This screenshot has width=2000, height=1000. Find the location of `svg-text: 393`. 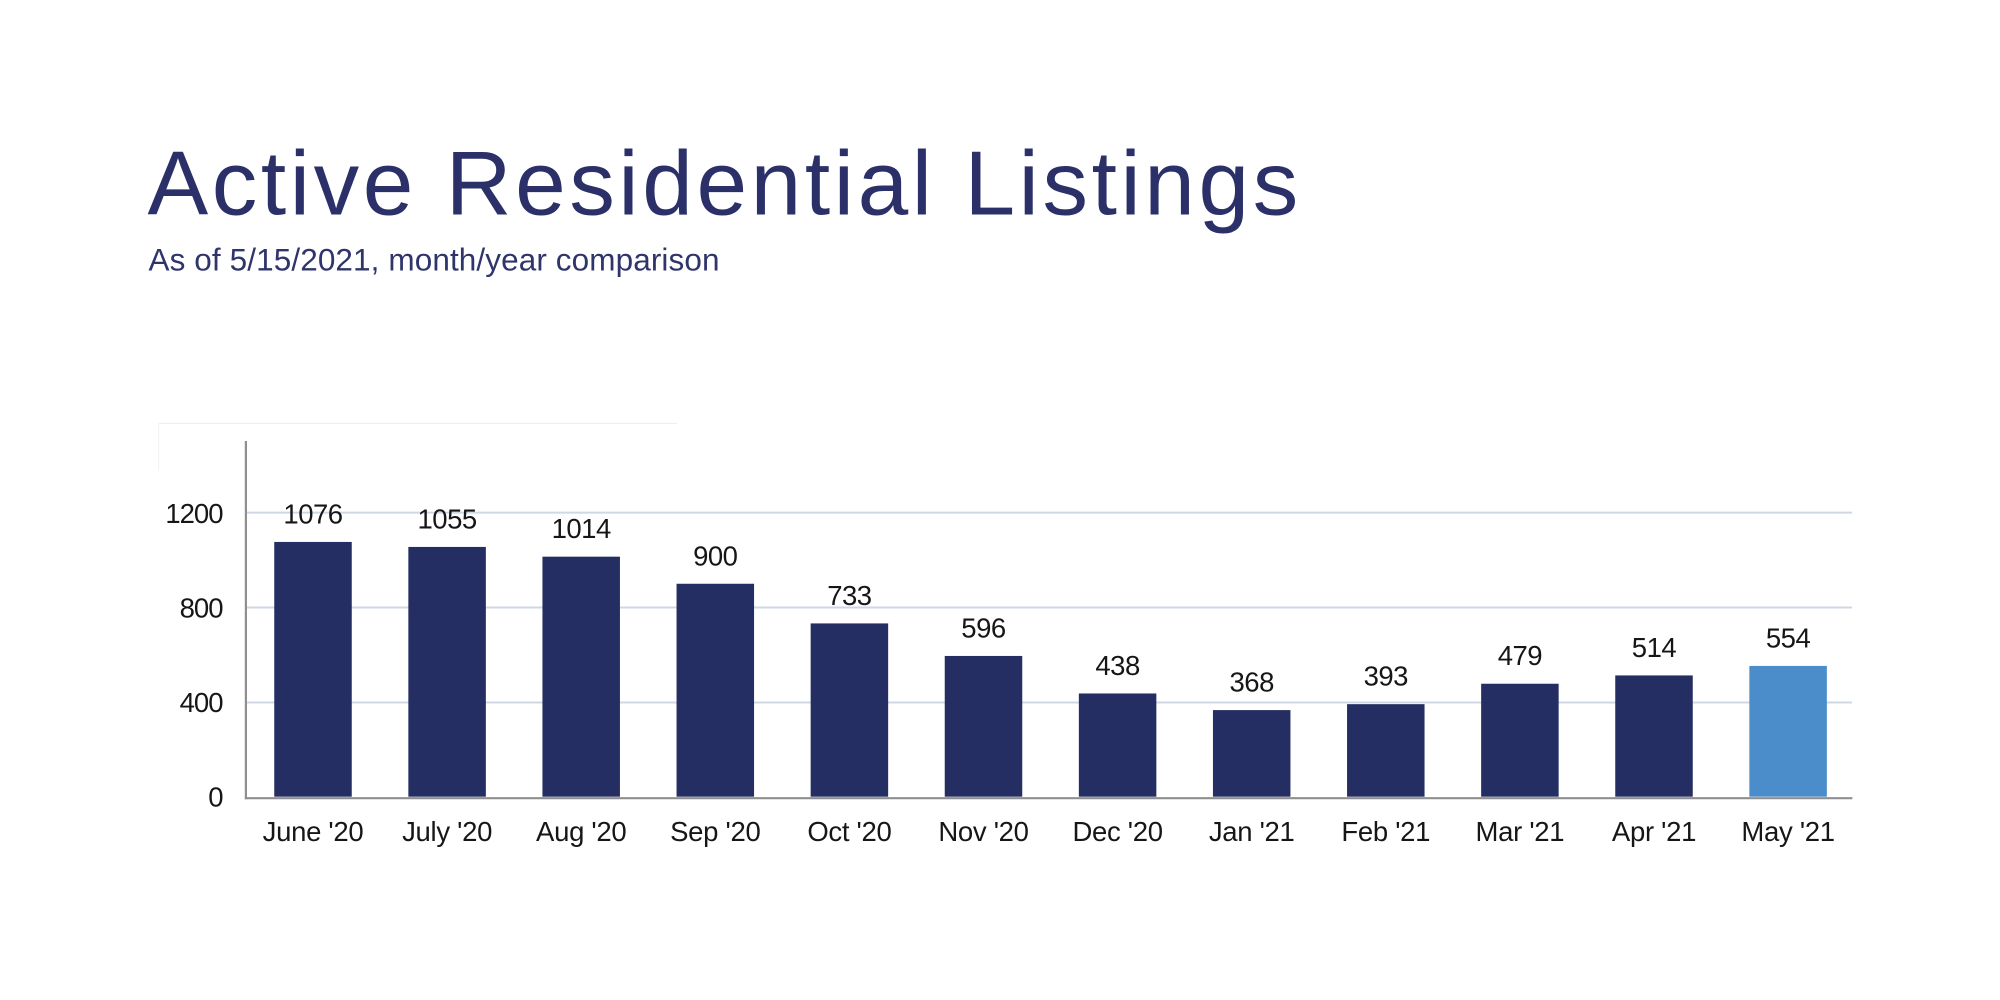

svg-text: 393 is located at coordinates (1386, 676).